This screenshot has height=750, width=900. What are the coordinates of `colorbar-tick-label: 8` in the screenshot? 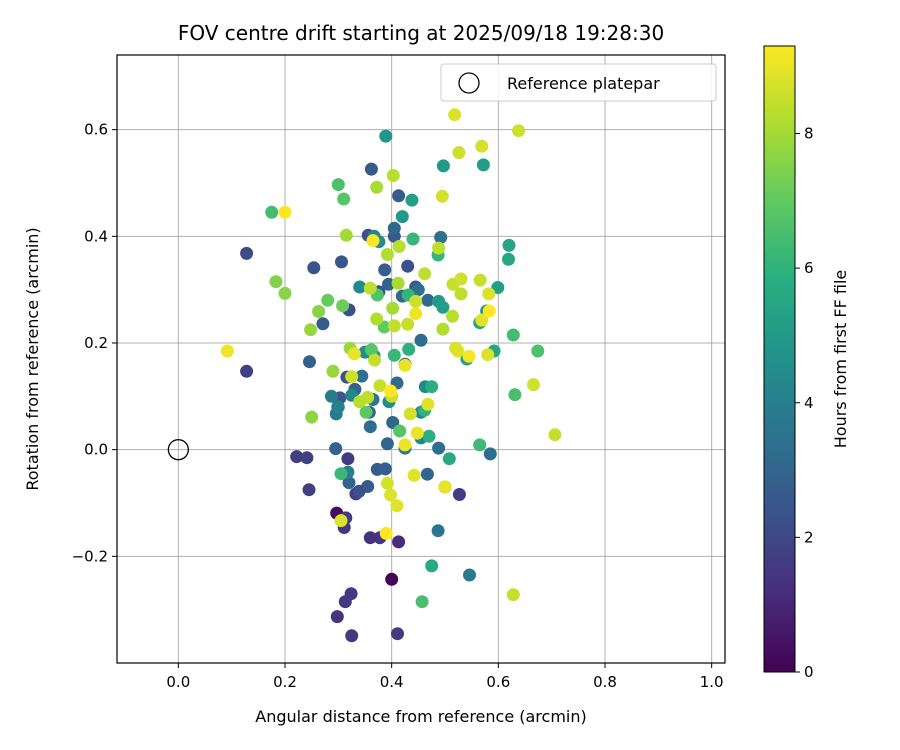 It's located at (809, 134).